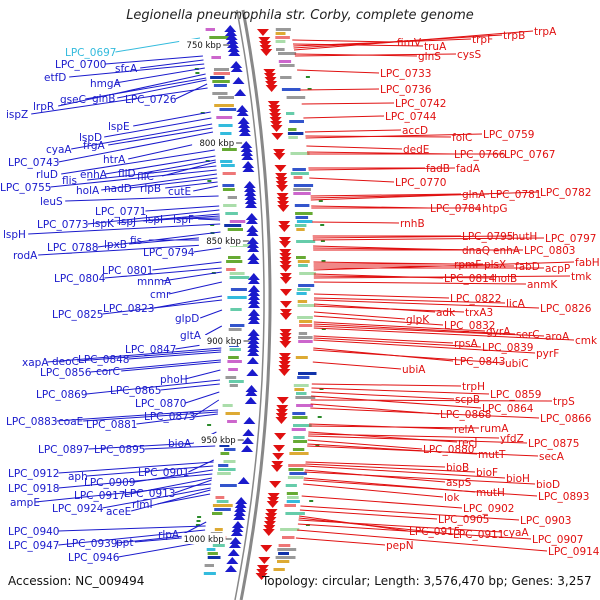  What do you see at coordinates (516, 304) in the screenshot?
I see `gene-label: licA` at bounding box center [516, 304].